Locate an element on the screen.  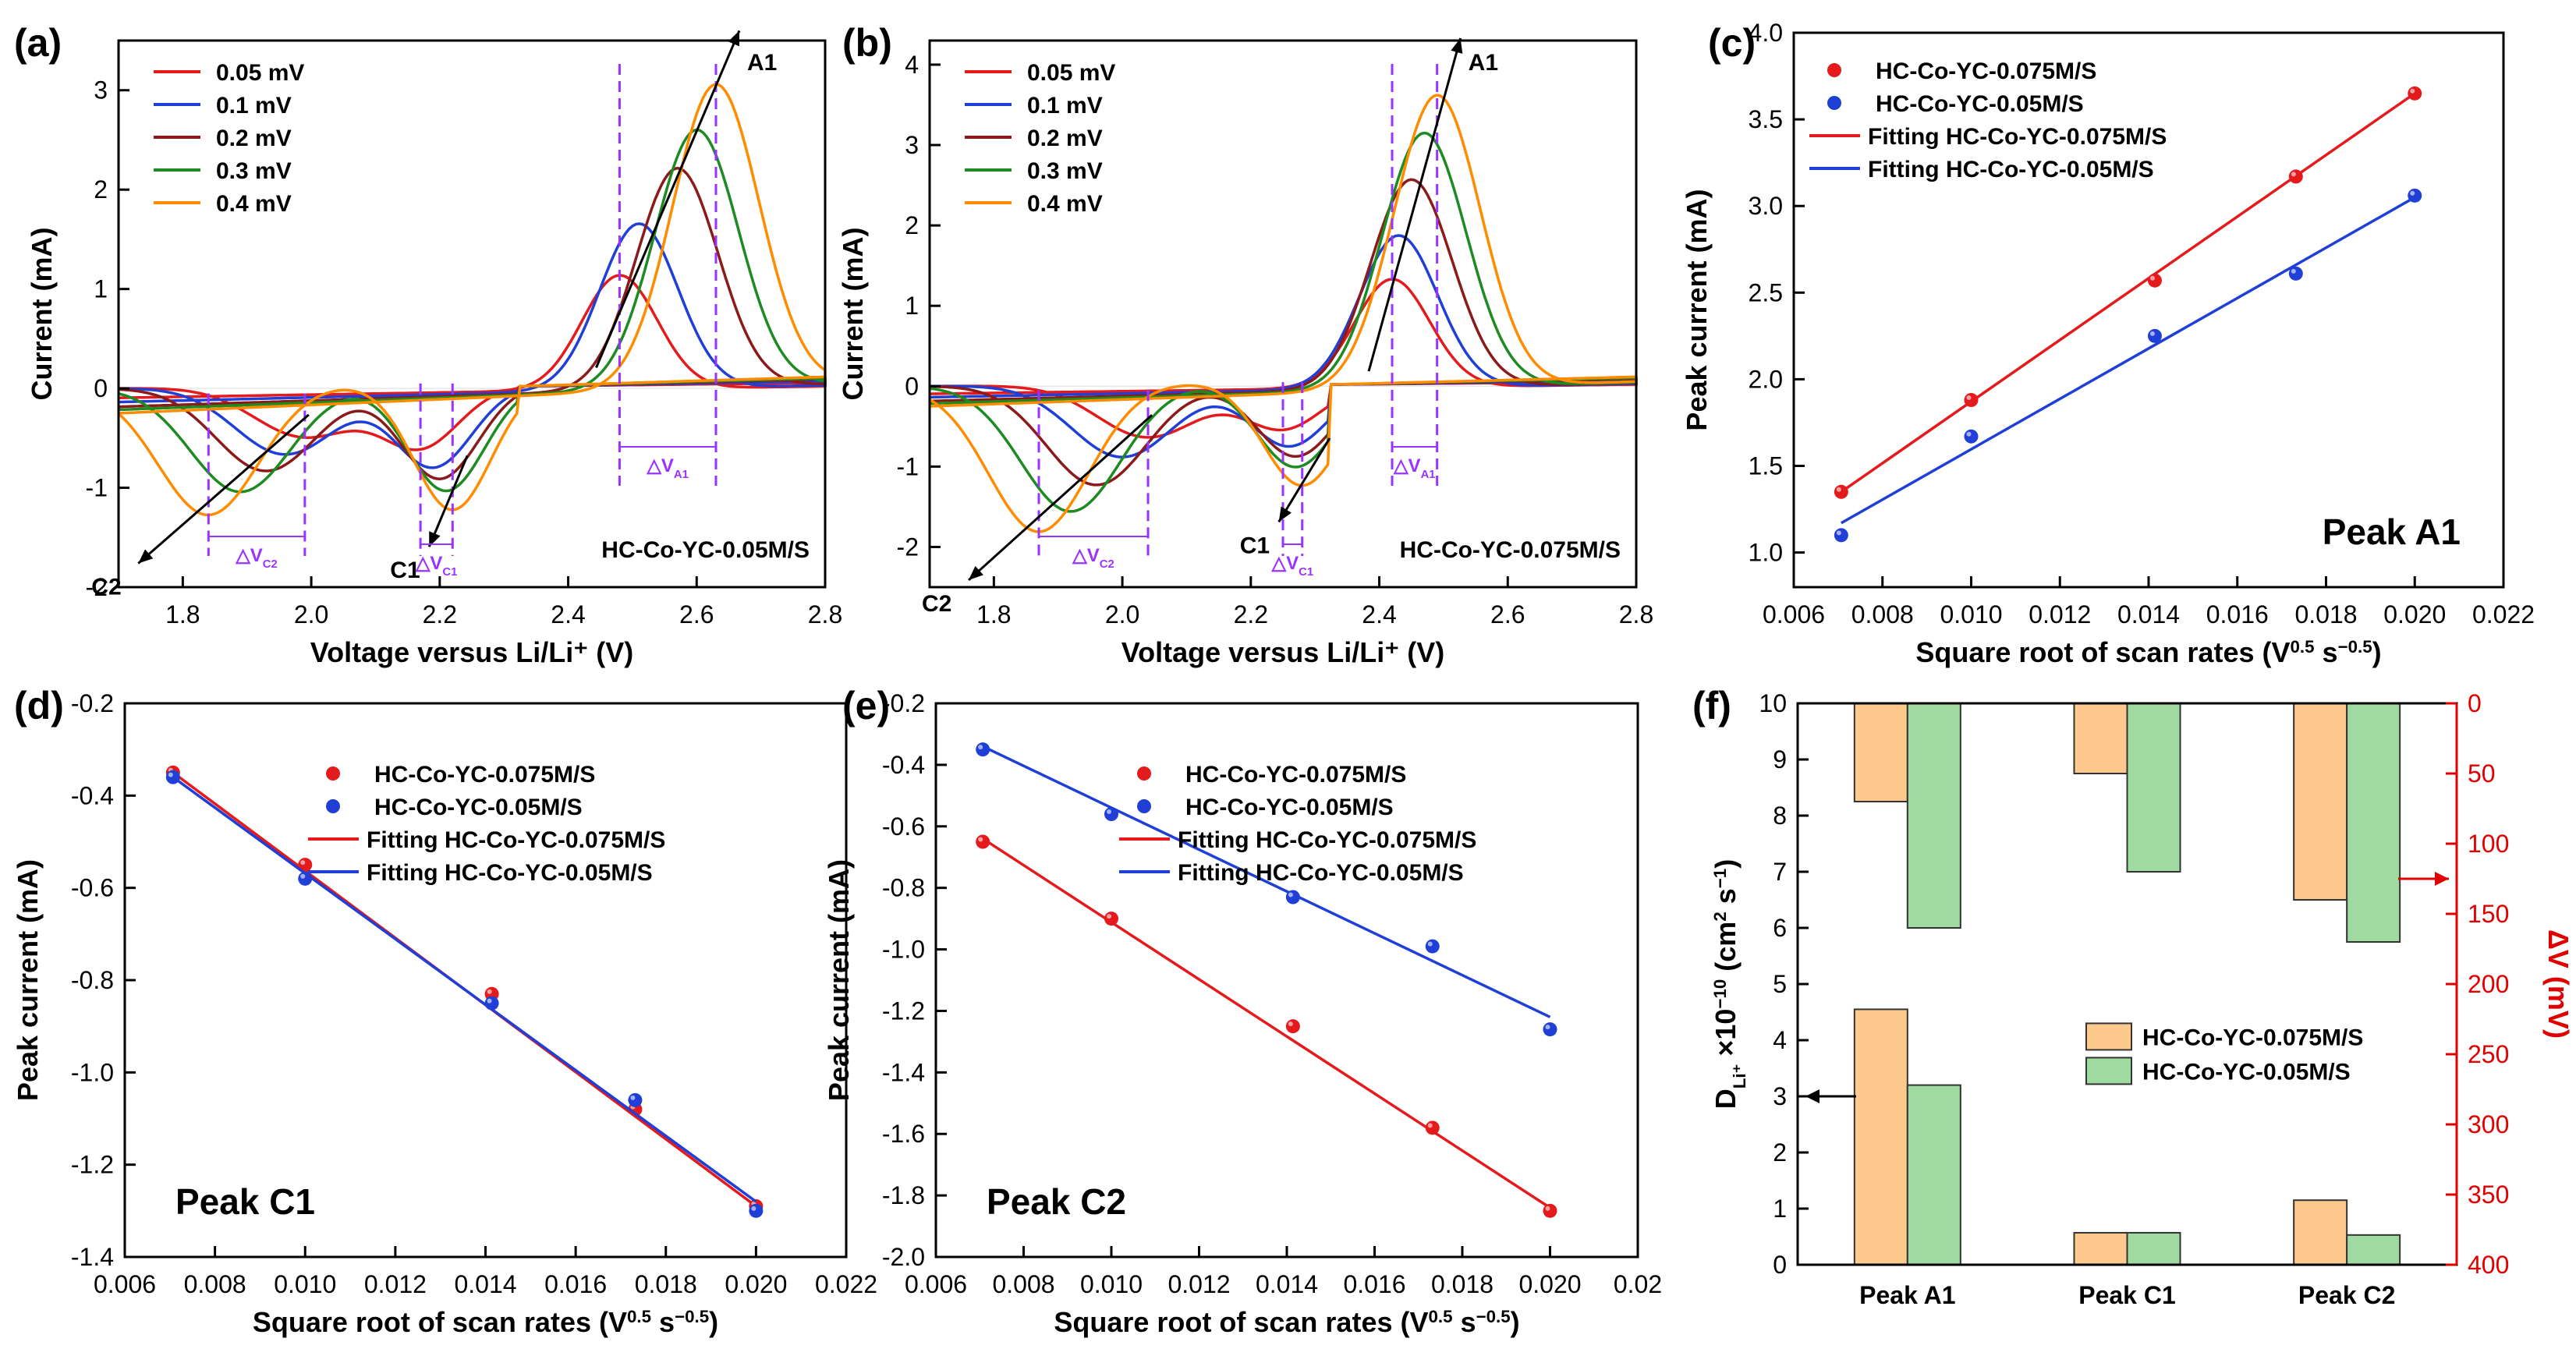
peak-label-a1: A1 is located at coordinates (762, 63).